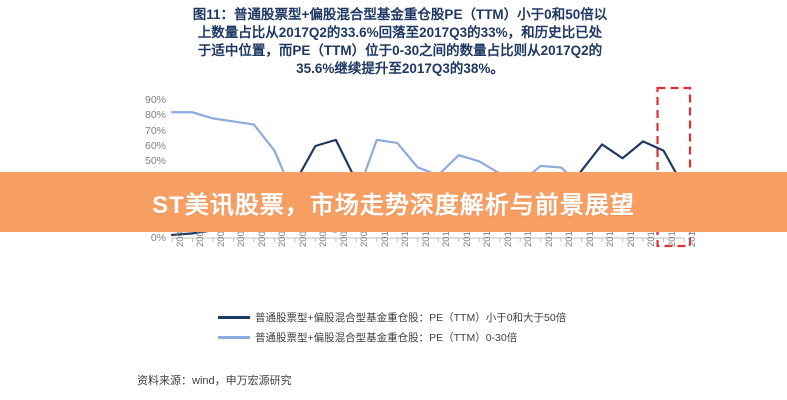  Describe the element at coordinates (155, 100) in the screenshot. I see `y-axis-tick: 90%` at that location.